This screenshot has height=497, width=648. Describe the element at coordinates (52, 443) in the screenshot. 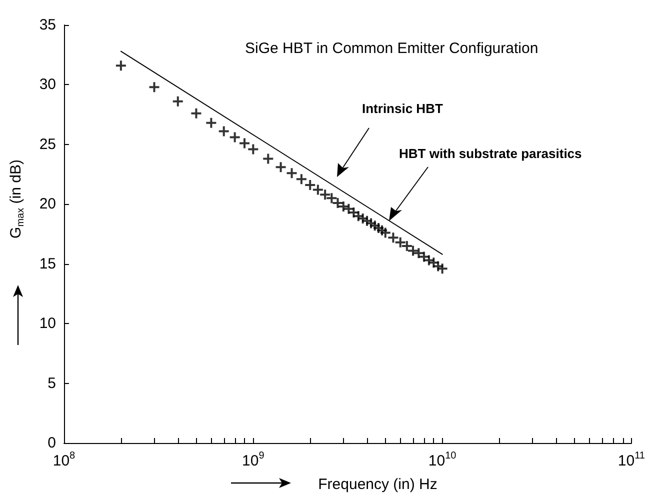

I see `y-tick-label: 0` at that location.